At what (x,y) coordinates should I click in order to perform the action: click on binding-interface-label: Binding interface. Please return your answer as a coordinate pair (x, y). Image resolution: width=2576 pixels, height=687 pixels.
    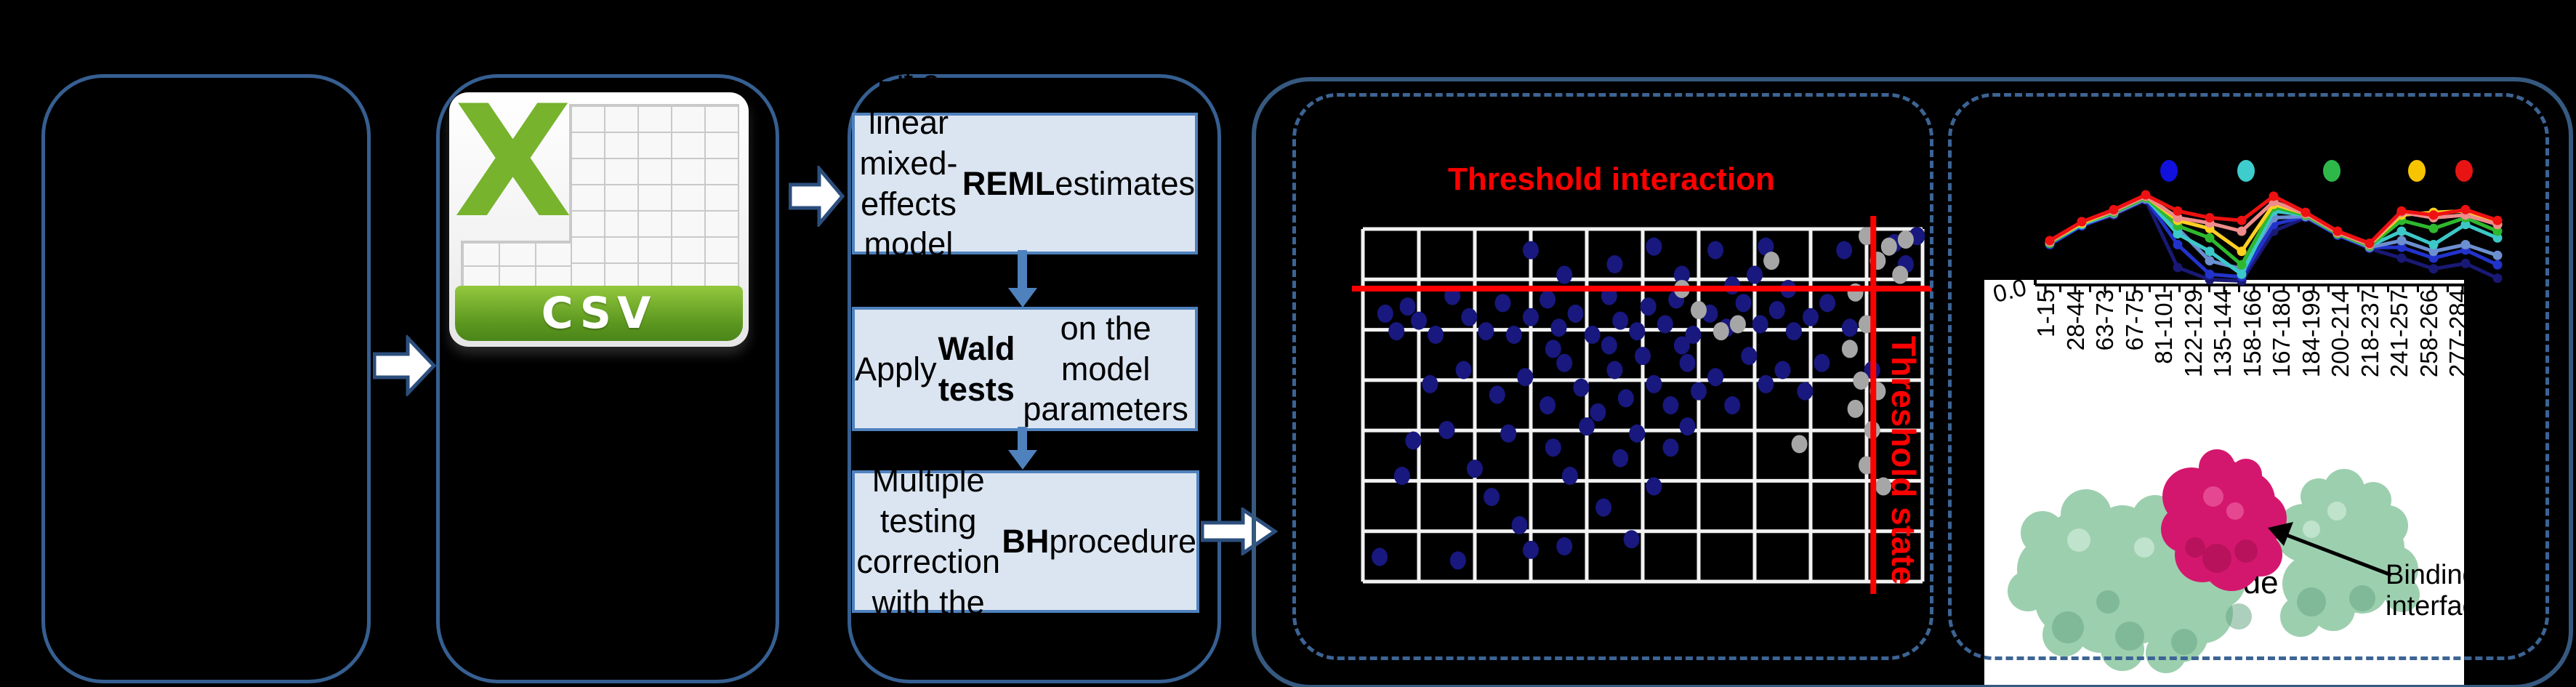
    Looking at the image, I should click on (2425, 591).